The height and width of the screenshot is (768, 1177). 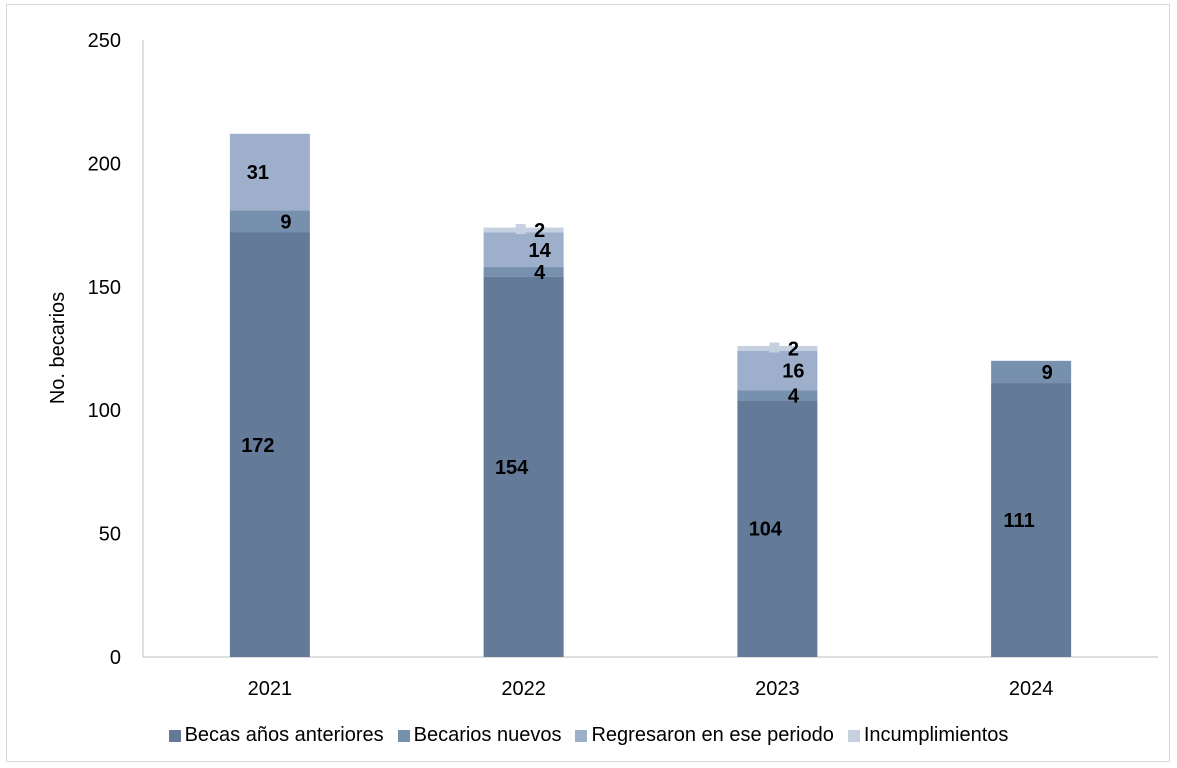 I want to click on y-tick-label: 250, so click(x=104, y=41).